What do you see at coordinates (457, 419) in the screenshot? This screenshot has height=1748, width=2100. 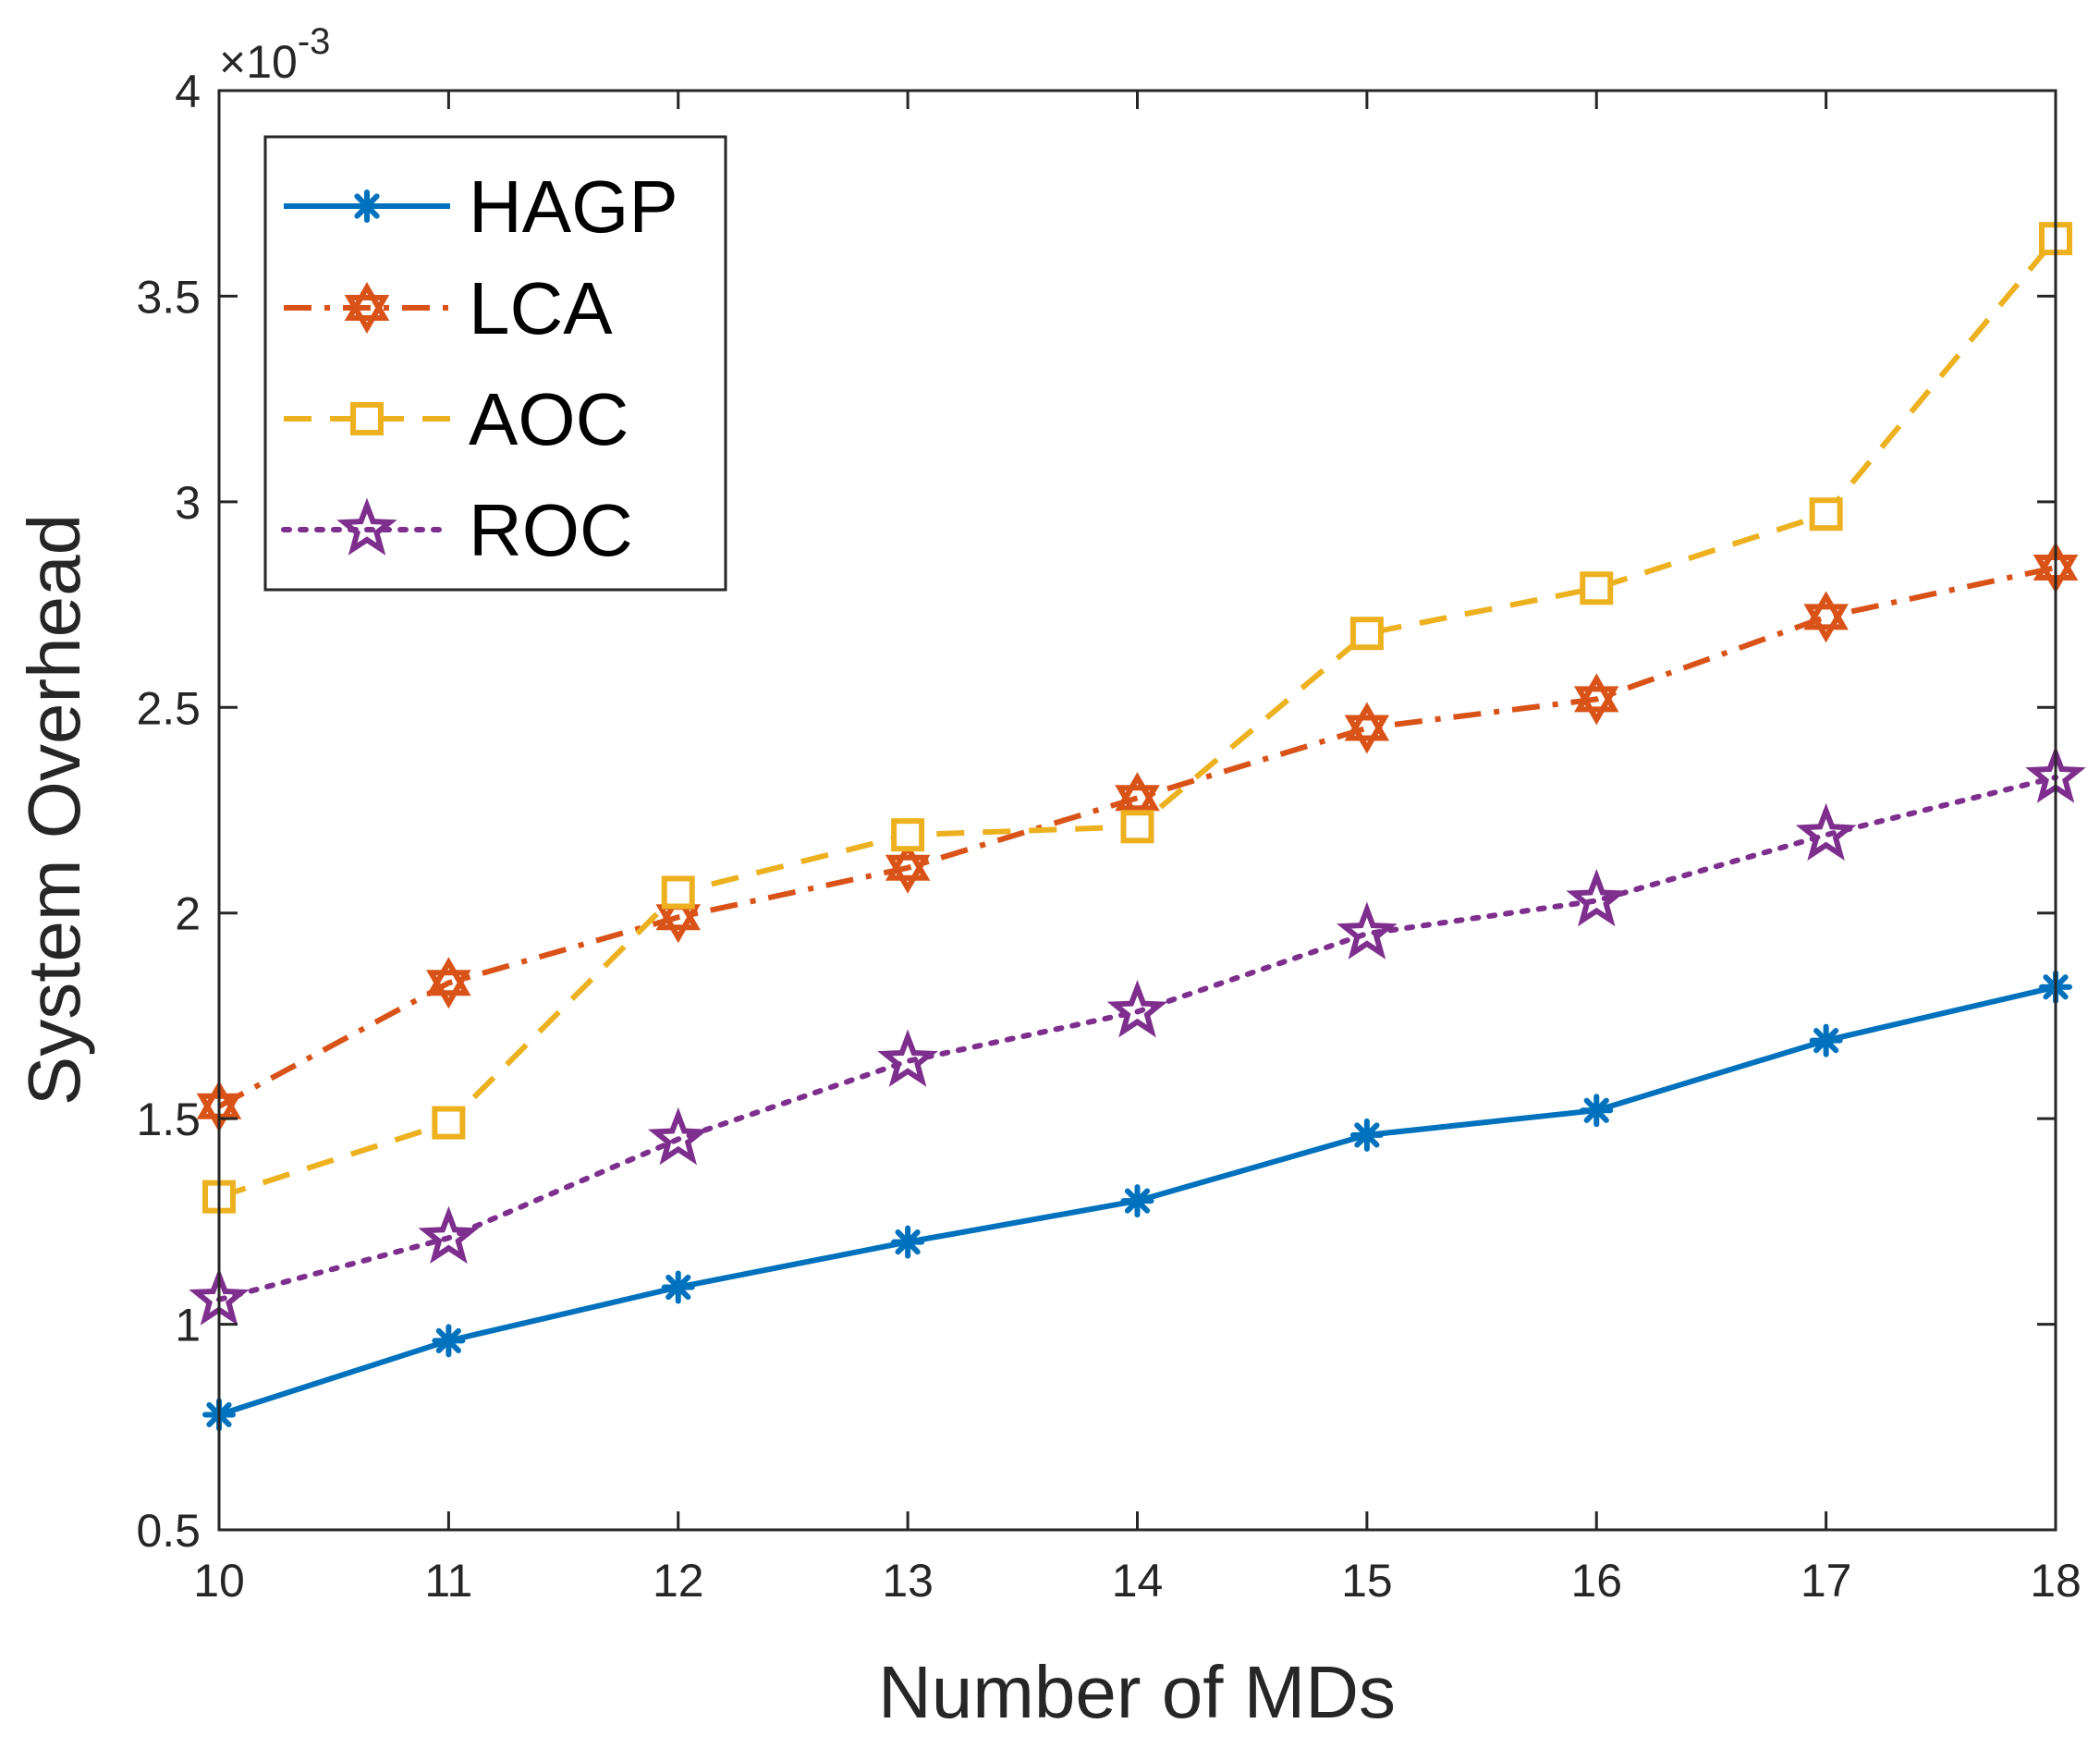 I see `legend-entry-aoc: AOC` at bounding box center [457, 419].